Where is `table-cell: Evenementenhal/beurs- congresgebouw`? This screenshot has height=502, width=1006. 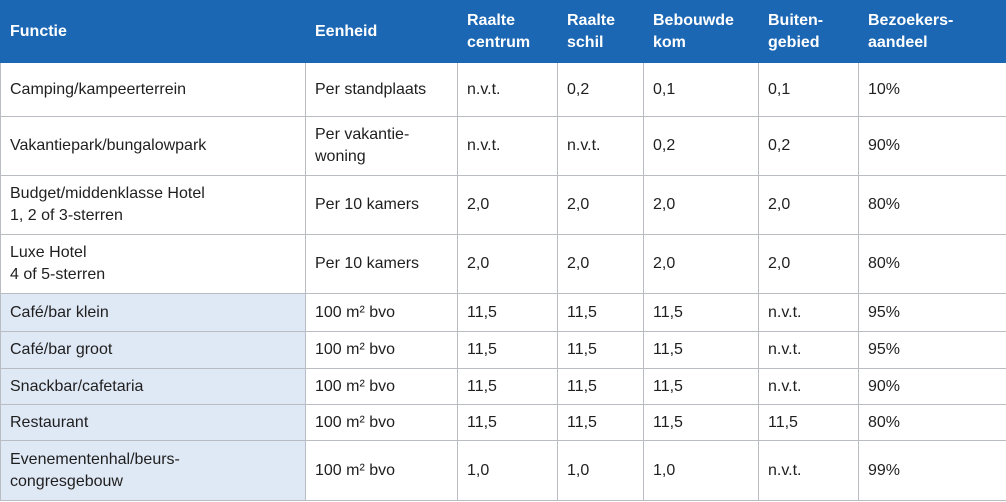 table-cell: Evenementenhal/beurs- congresgebouw is located at coordinates (153, 470).